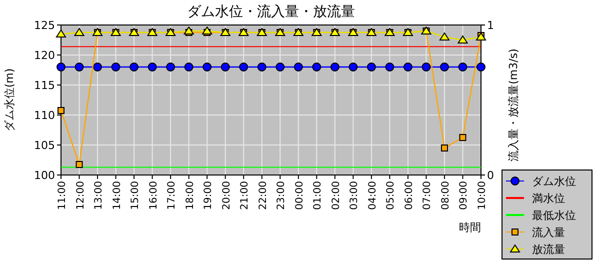  I want to click on legend-label: 最低水位, so click(554, 215).